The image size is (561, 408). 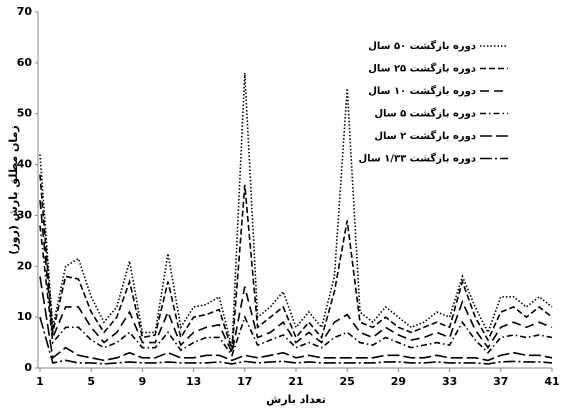 I want to click on x-tick-label: 5, so click(x=91, y=381).